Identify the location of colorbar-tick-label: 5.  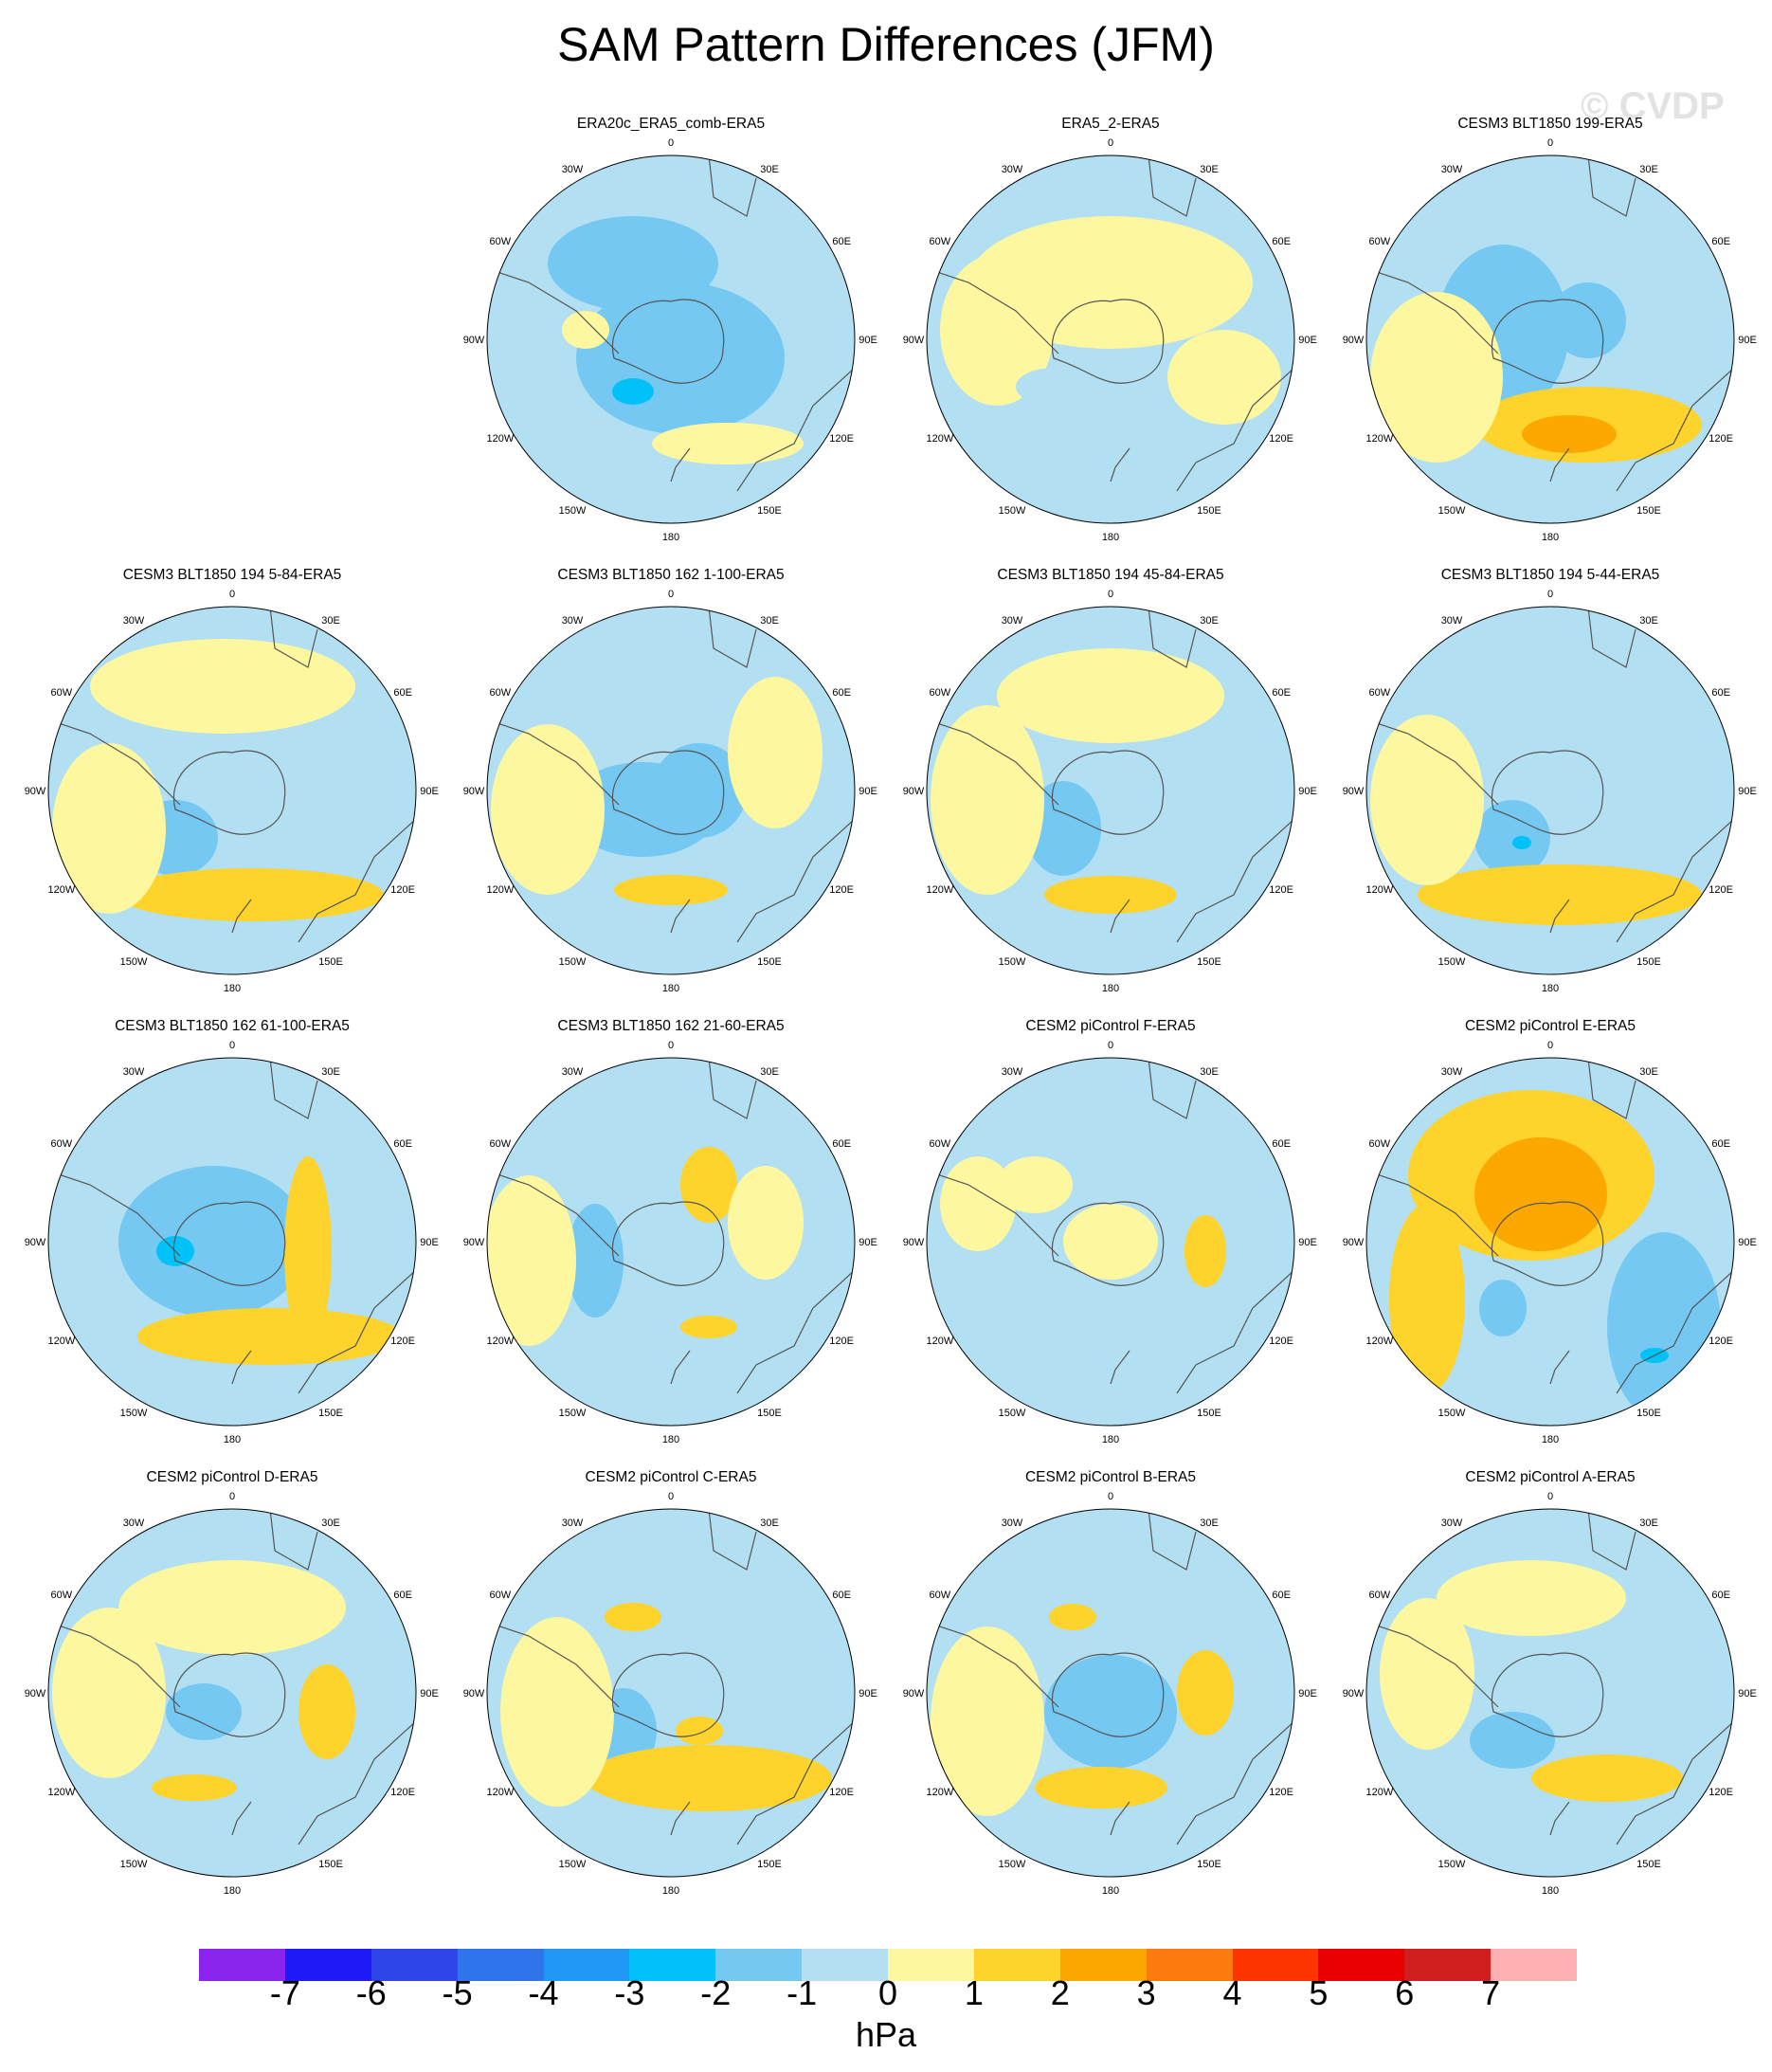
(1319, 1992).